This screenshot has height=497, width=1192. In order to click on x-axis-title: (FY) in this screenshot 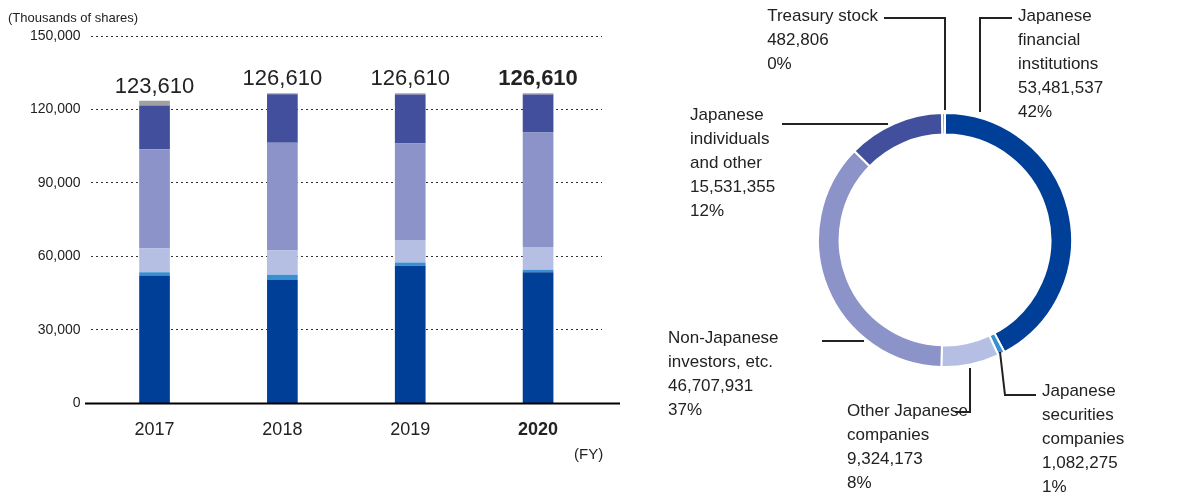, I will do `click(589, 454)`.